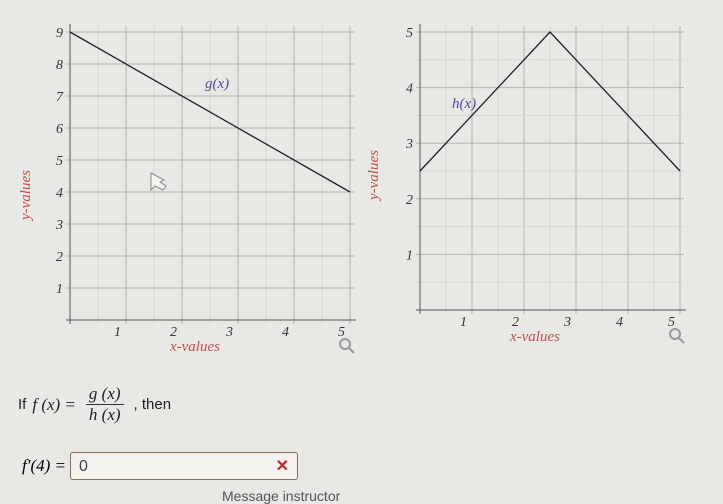 The width and height of the screenshot is (723, 504). Describe the element at coordinates (22, 404) in the screenshot. I see `question-prefix: If` at that location.